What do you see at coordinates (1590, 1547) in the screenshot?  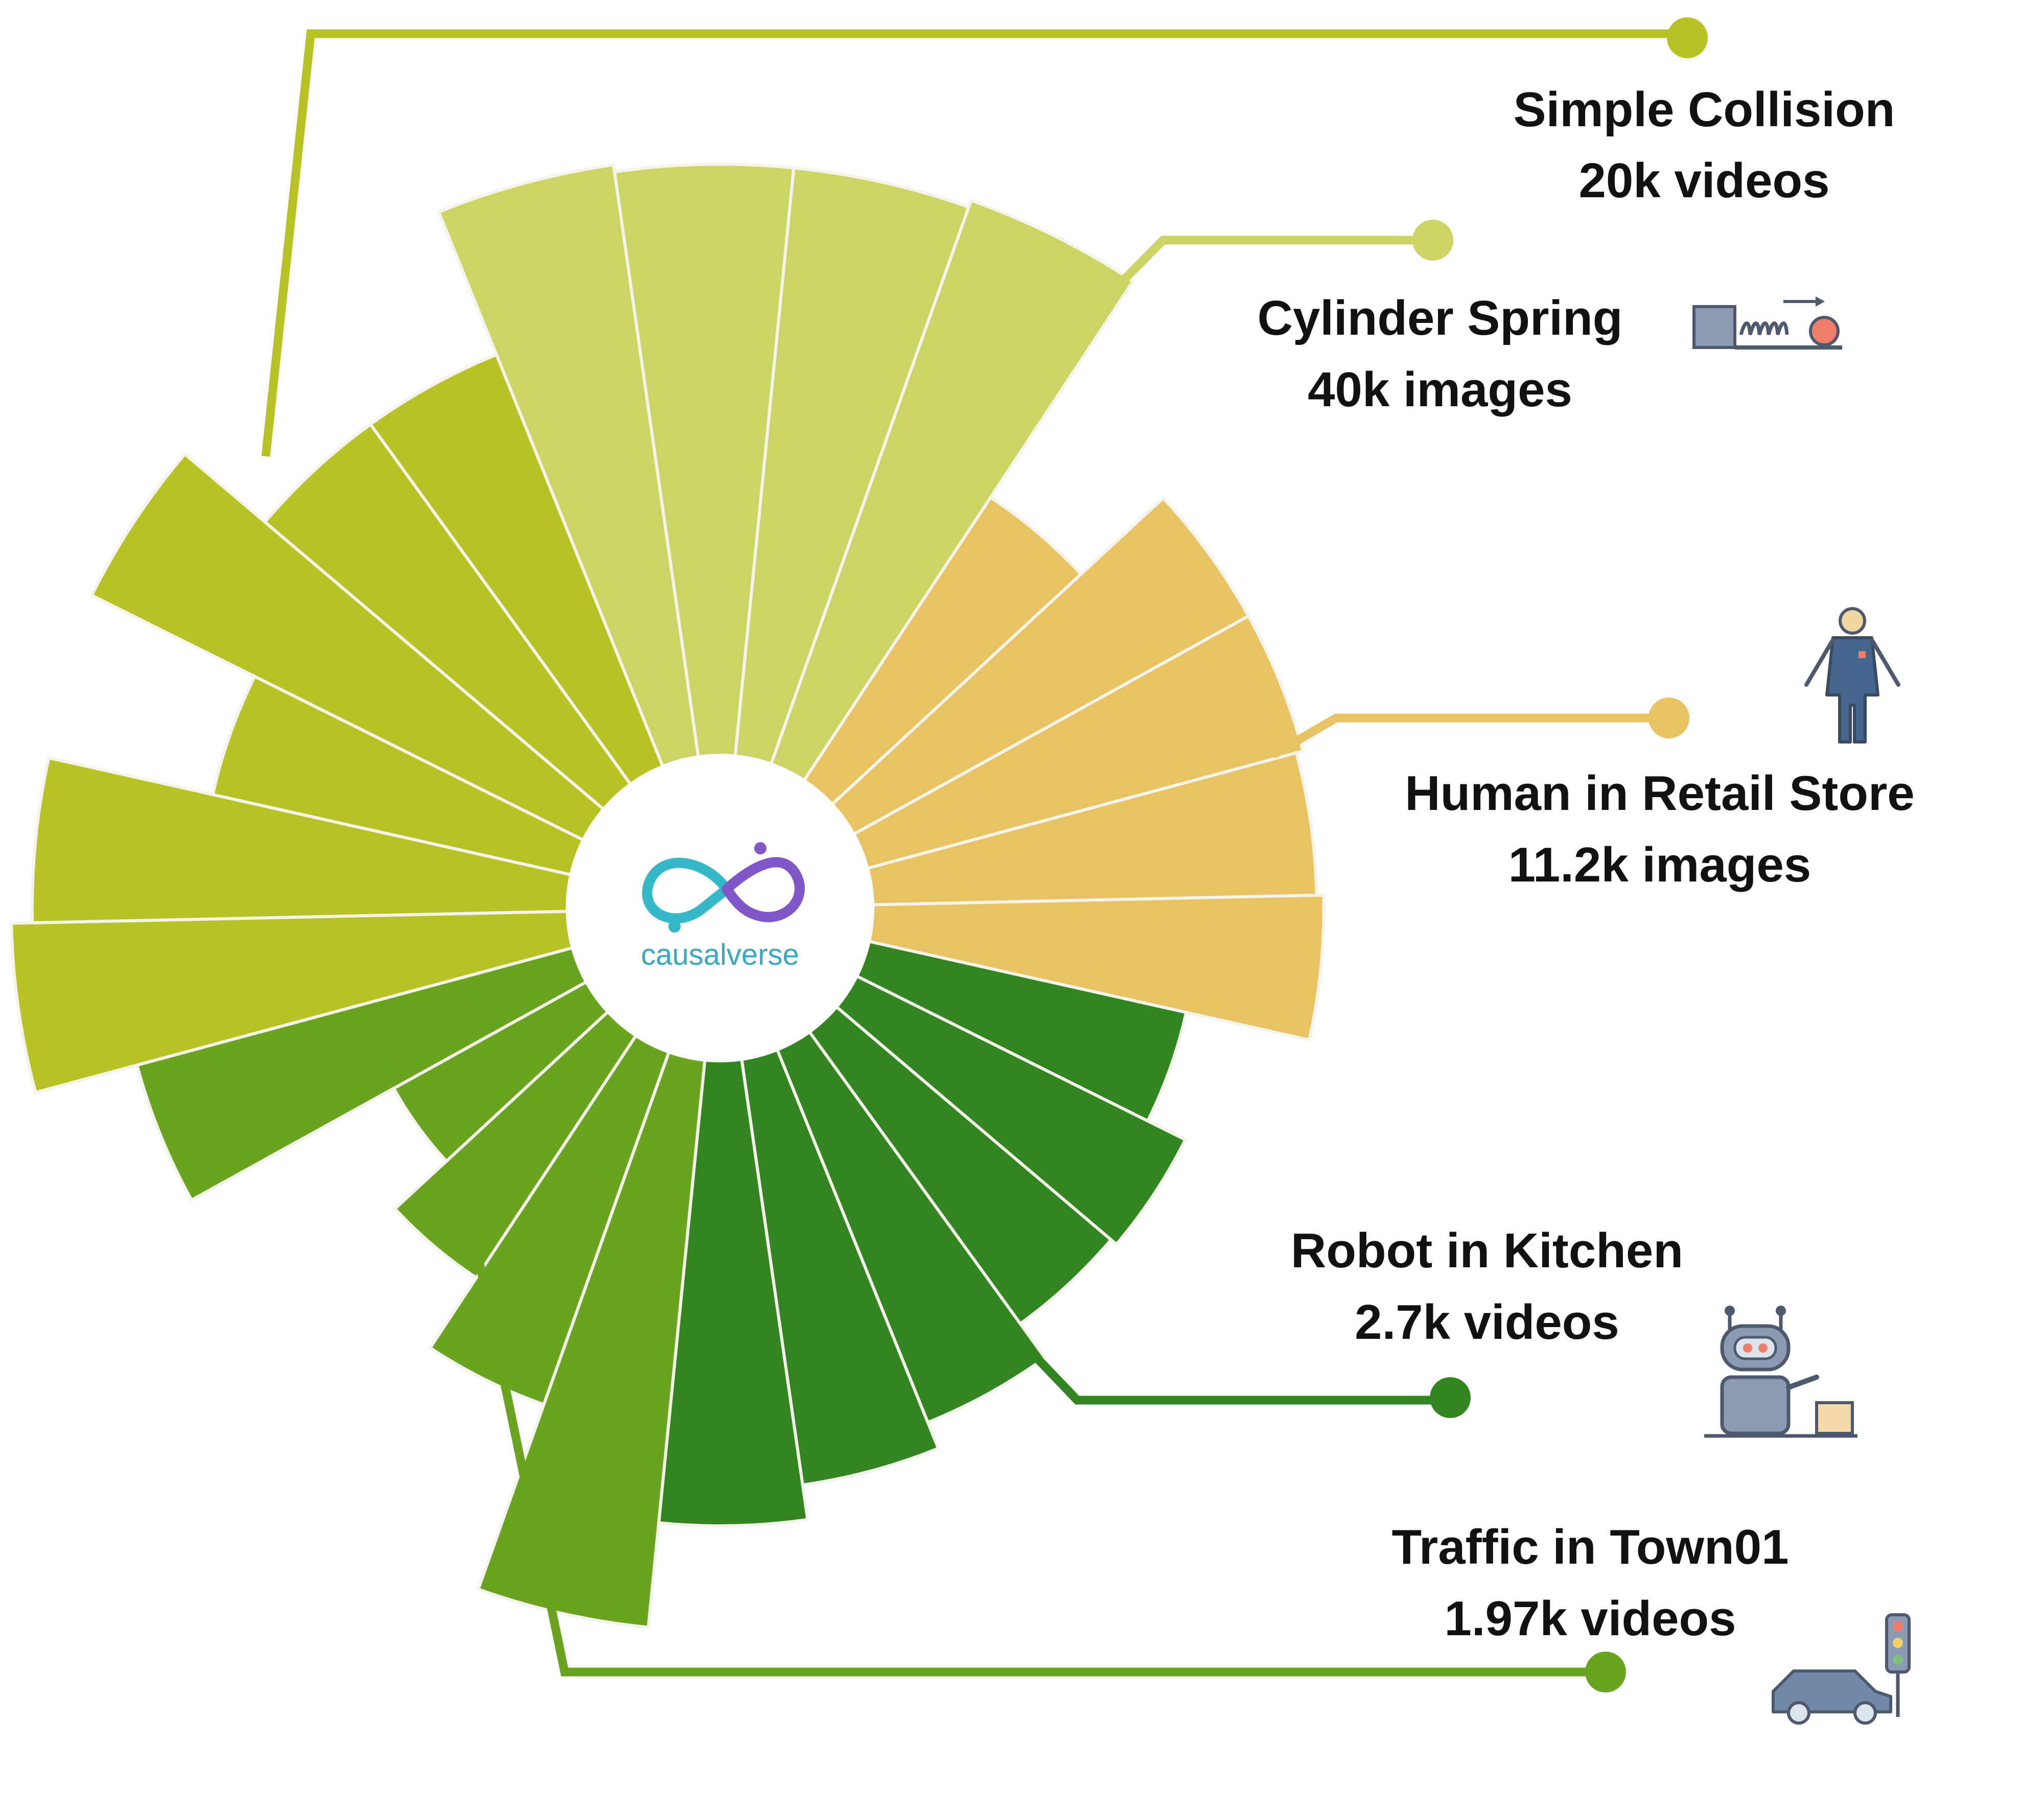 I see `label-traffic-town-name: Traffic in Town01` at bounding box center [1590, 1547].